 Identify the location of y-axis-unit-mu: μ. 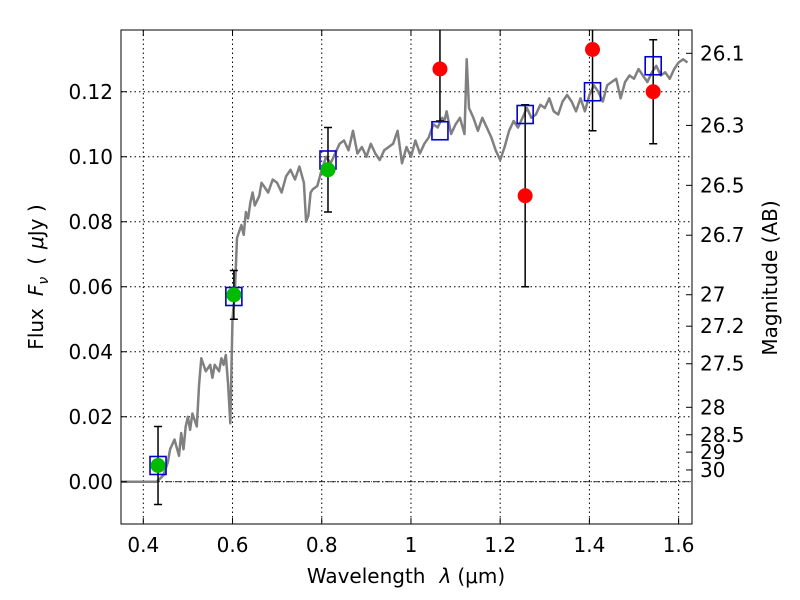
(36, 243).